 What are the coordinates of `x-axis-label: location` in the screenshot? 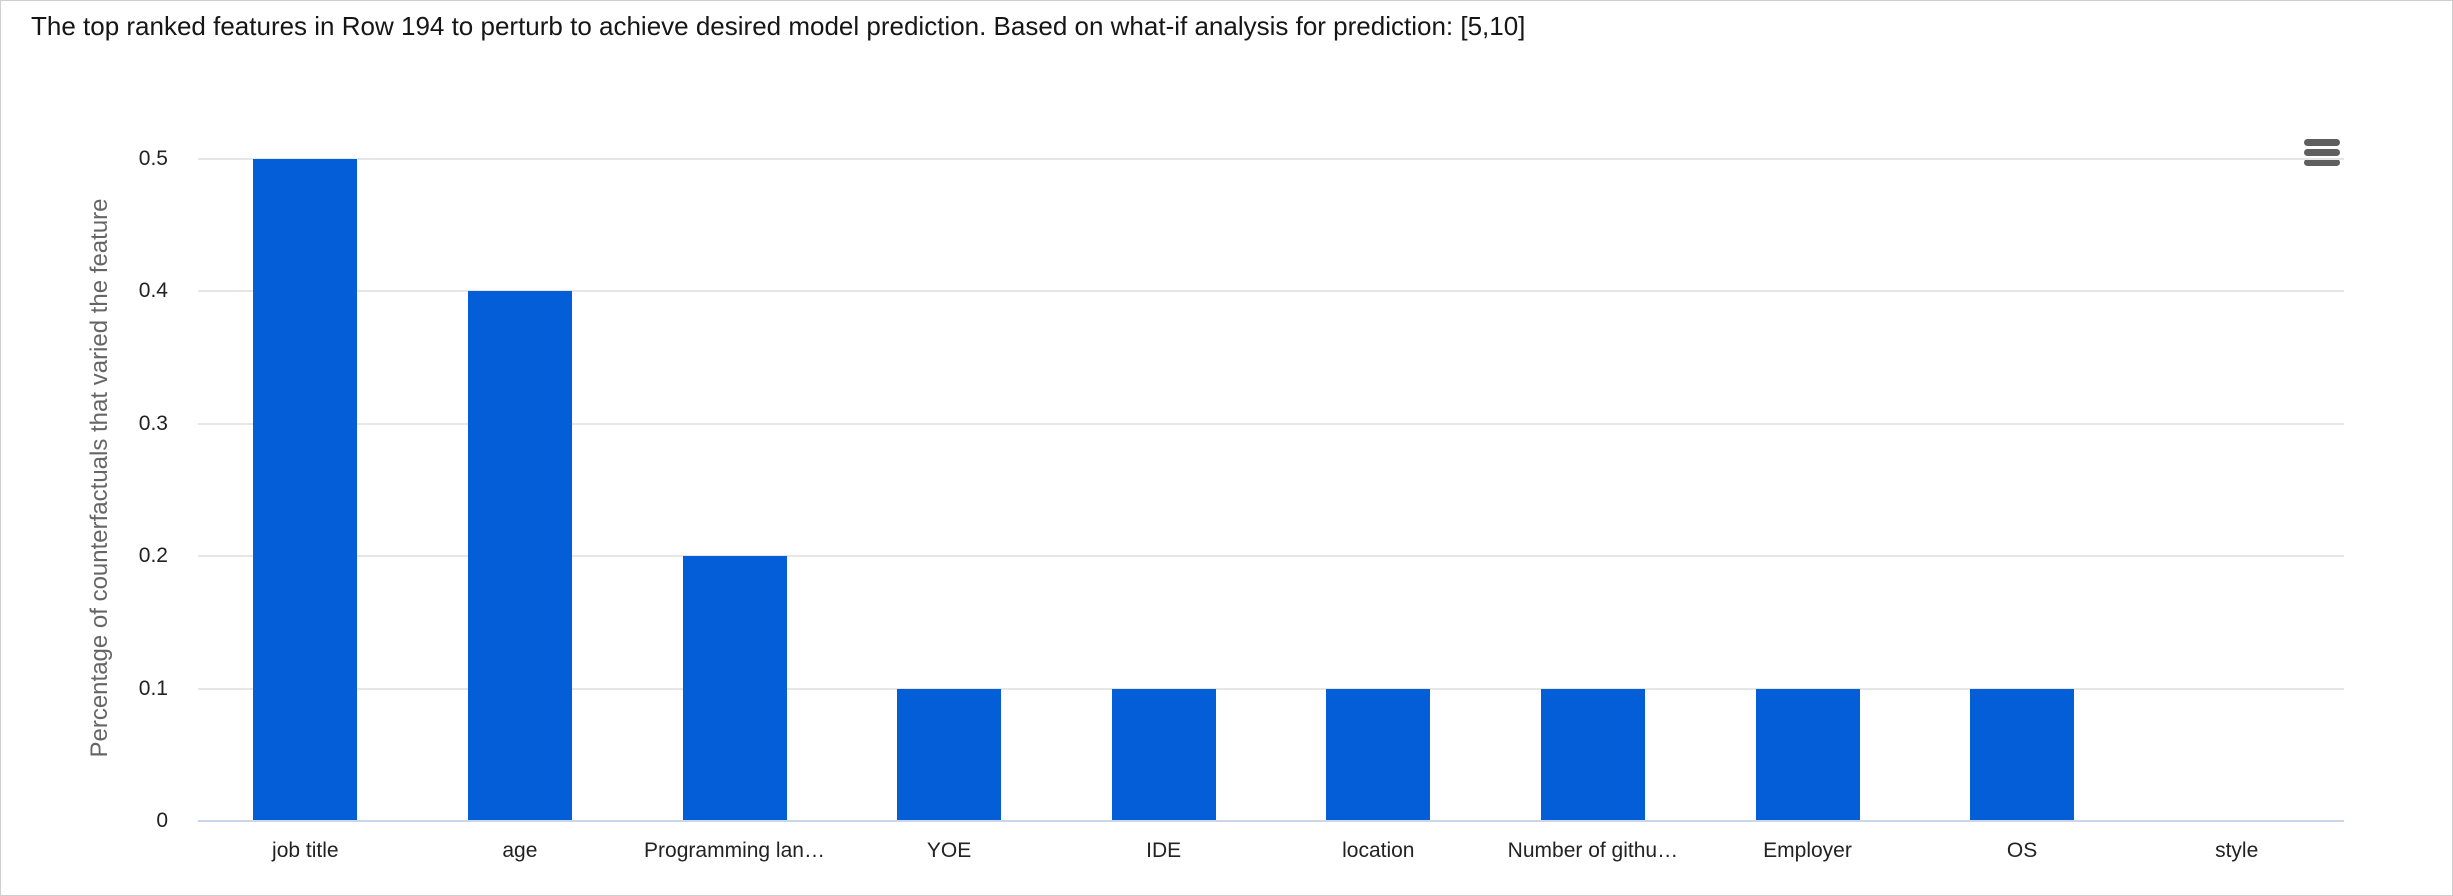 It's located at (1378, 850).